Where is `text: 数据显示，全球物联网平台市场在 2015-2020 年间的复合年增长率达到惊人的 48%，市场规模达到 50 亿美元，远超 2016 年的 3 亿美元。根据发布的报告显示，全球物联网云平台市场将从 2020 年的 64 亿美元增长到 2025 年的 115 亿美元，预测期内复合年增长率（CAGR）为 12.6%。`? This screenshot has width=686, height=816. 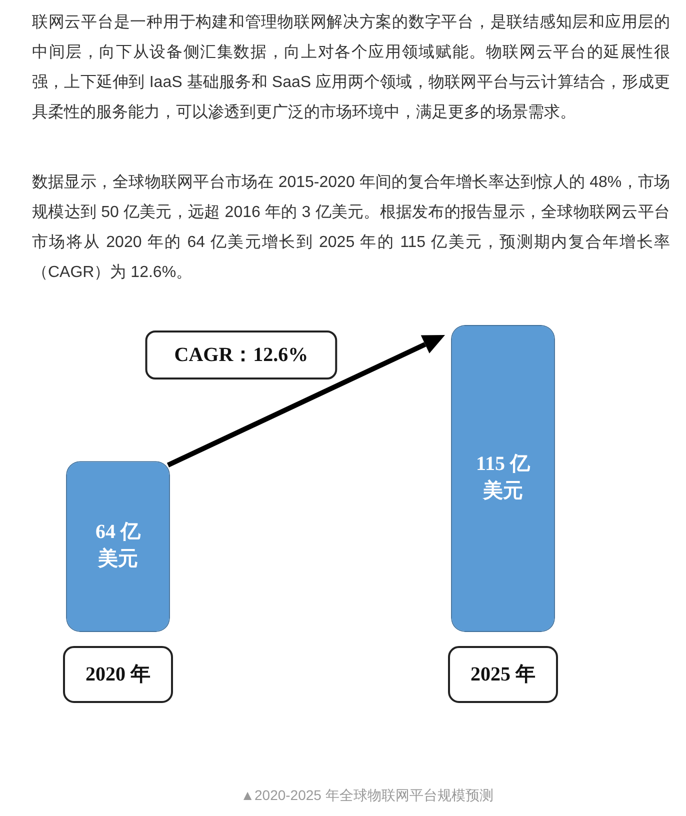 text: 数据显示，全球物联网平台市场在 2015-2020 年间的复合年增长率达到惊人的 48%，市场规模达到 50 亿美元，远超 2016 年的 3 亿美元。根据发布的报告显示，全球物联网云平台市场将从 2020 年的 64 亿美元增长到 2025 年的 115 亿美元，预测期内复合年增长率（CAGR）为 12.6%。 is located at coordinates (350, 227).